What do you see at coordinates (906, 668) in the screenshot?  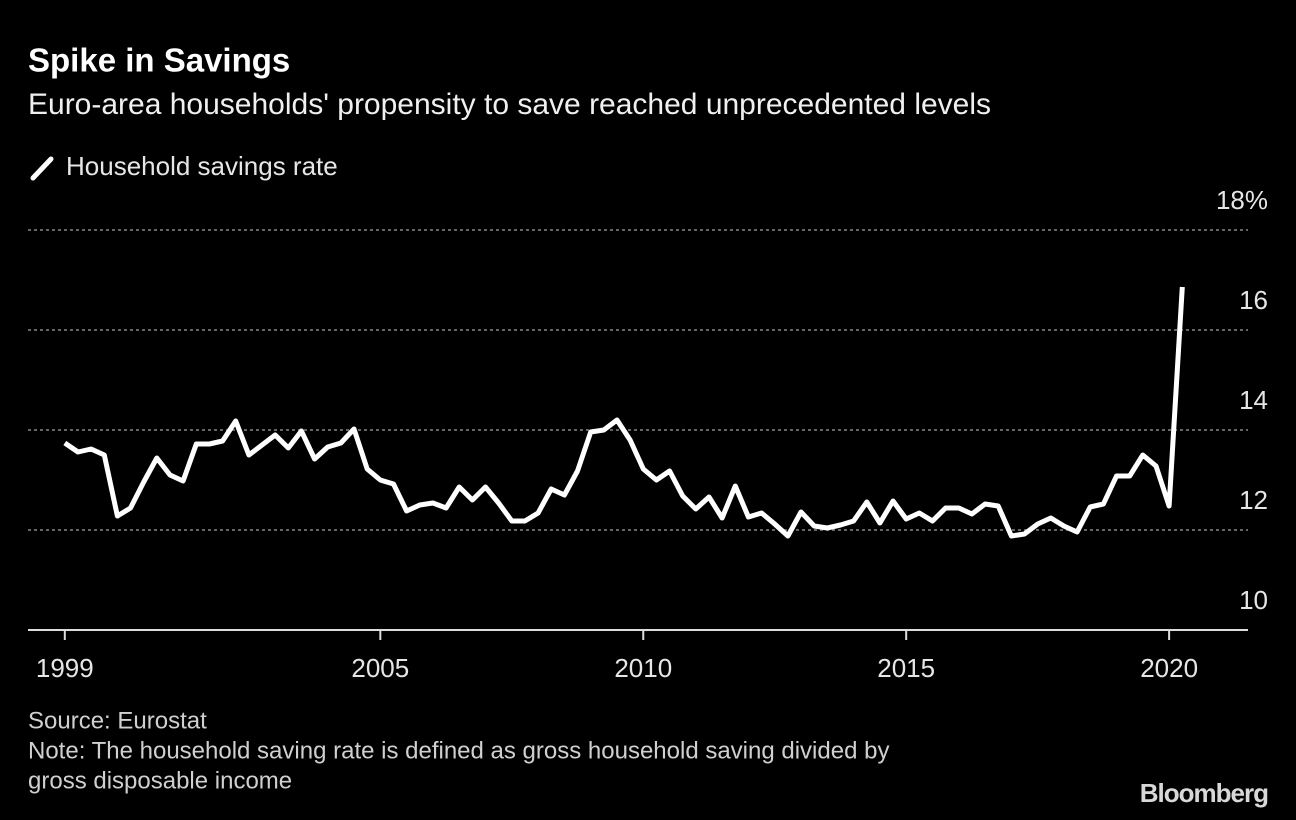 I see `x-tick-label: 2015` at bounding box center [906, 668].